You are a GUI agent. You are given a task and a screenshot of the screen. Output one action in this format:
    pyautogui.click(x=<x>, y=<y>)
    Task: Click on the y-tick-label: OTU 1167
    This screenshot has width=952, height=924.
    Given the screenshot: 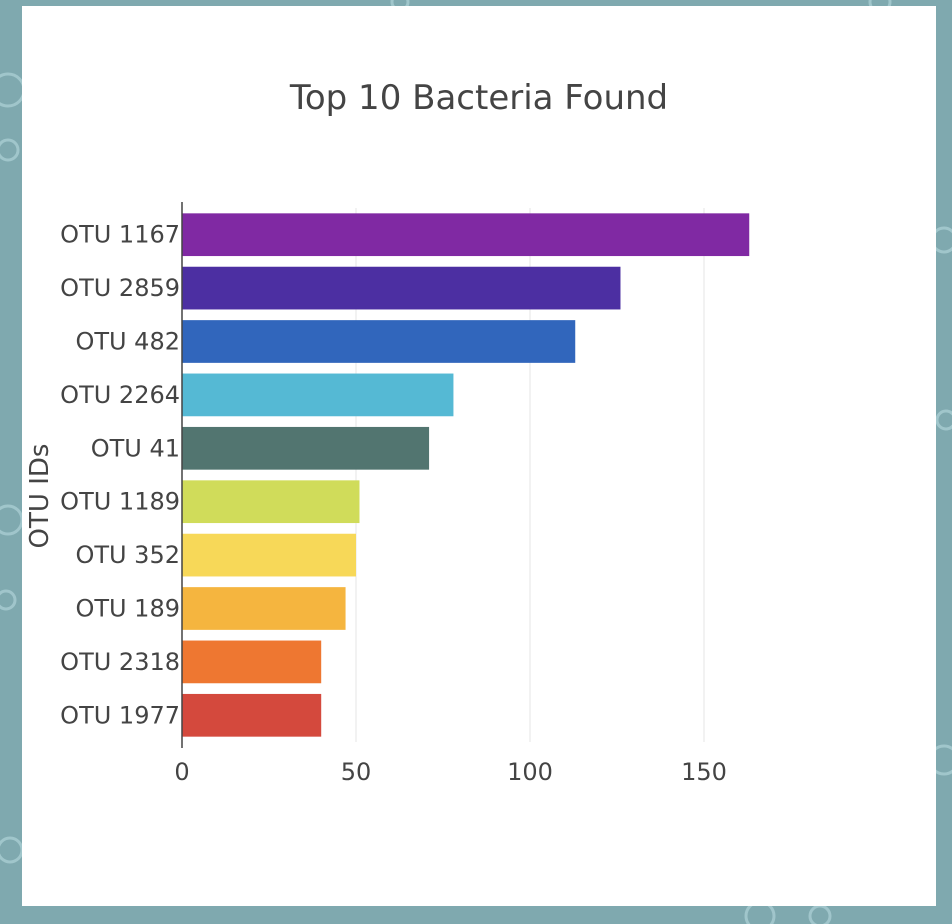 What is the action you would take?
    pyautogui.click(x=120, y=235)
    